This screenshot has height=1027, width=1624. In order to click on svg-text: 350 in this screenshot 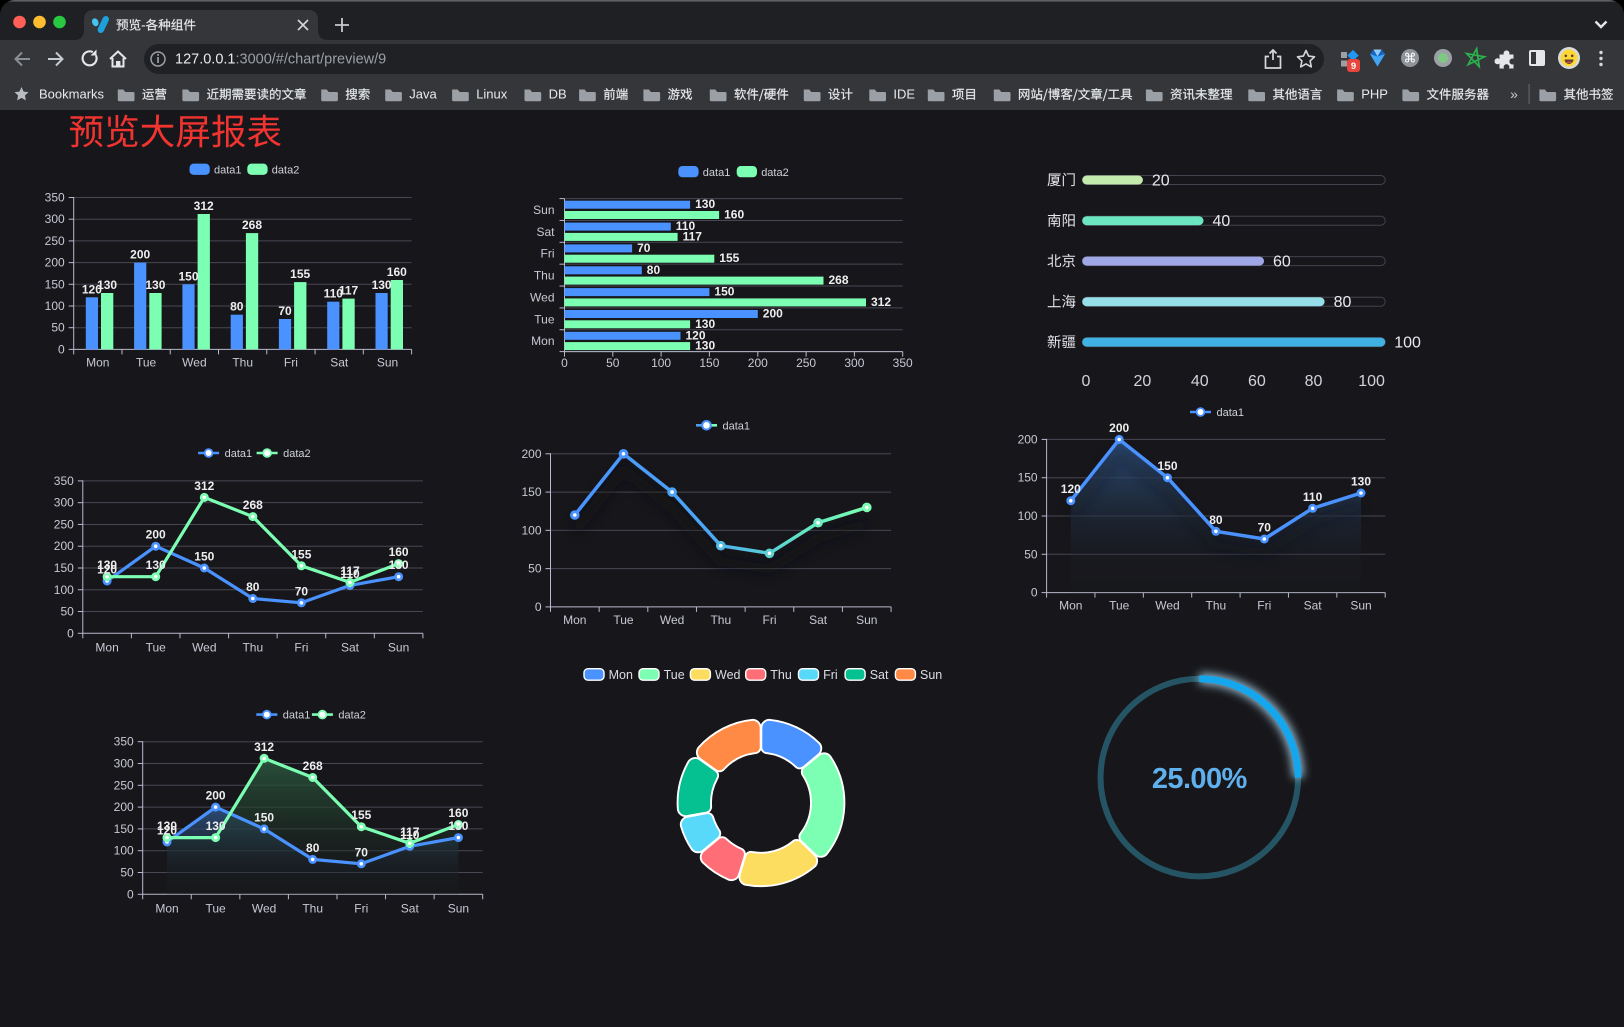, I will do `click(55, 198)`.